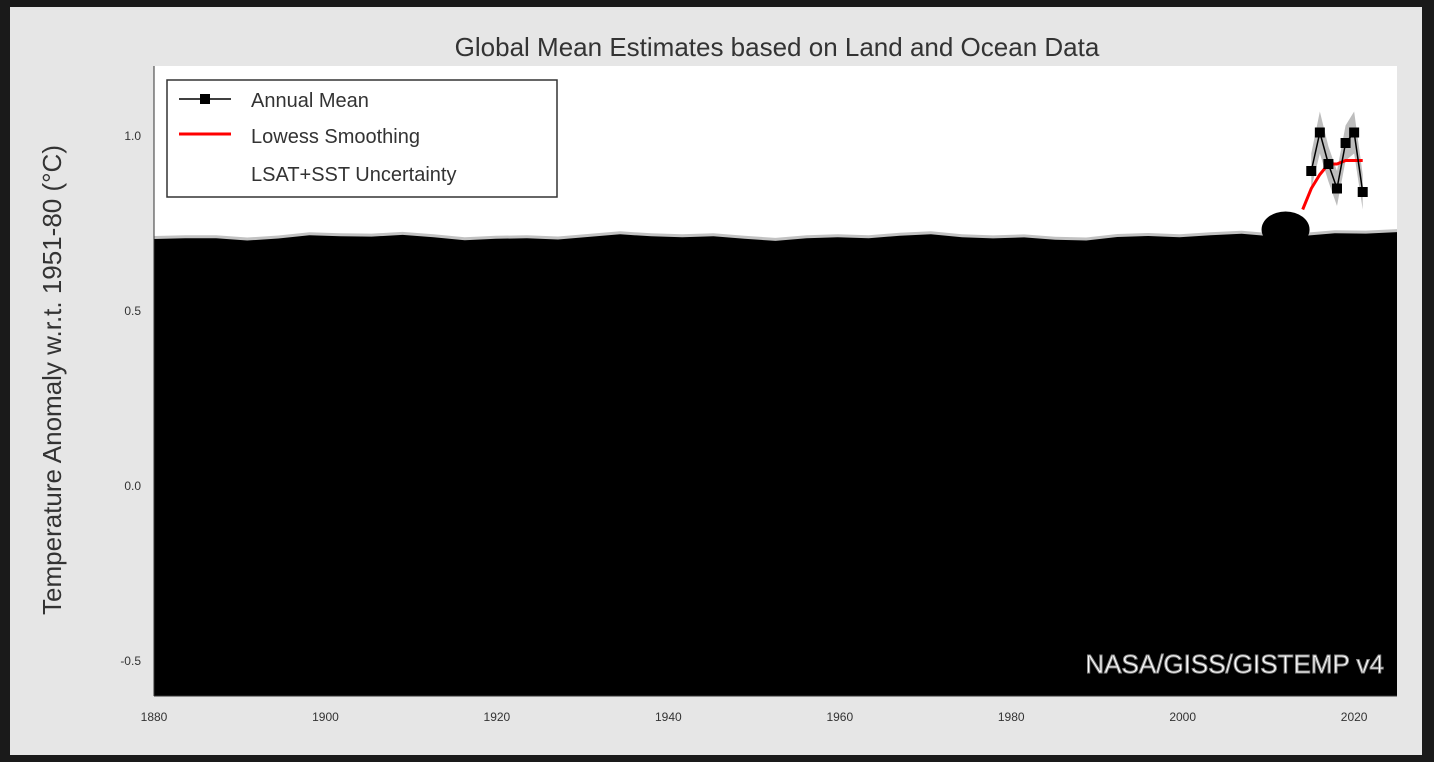  What do you see at coordinates (154, 717) in the screenshot?
I see `x-tick-label: 1880` at bounding box center [154, 717].